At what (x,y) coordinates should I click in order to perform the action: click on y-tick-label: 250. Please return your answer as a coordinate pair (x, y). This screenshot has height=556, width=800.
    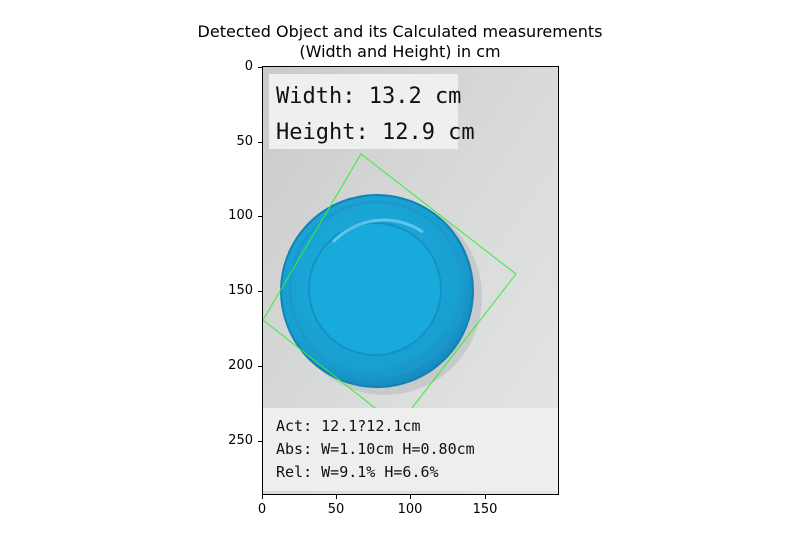
    Looking at the image, I should click on (240, 440).